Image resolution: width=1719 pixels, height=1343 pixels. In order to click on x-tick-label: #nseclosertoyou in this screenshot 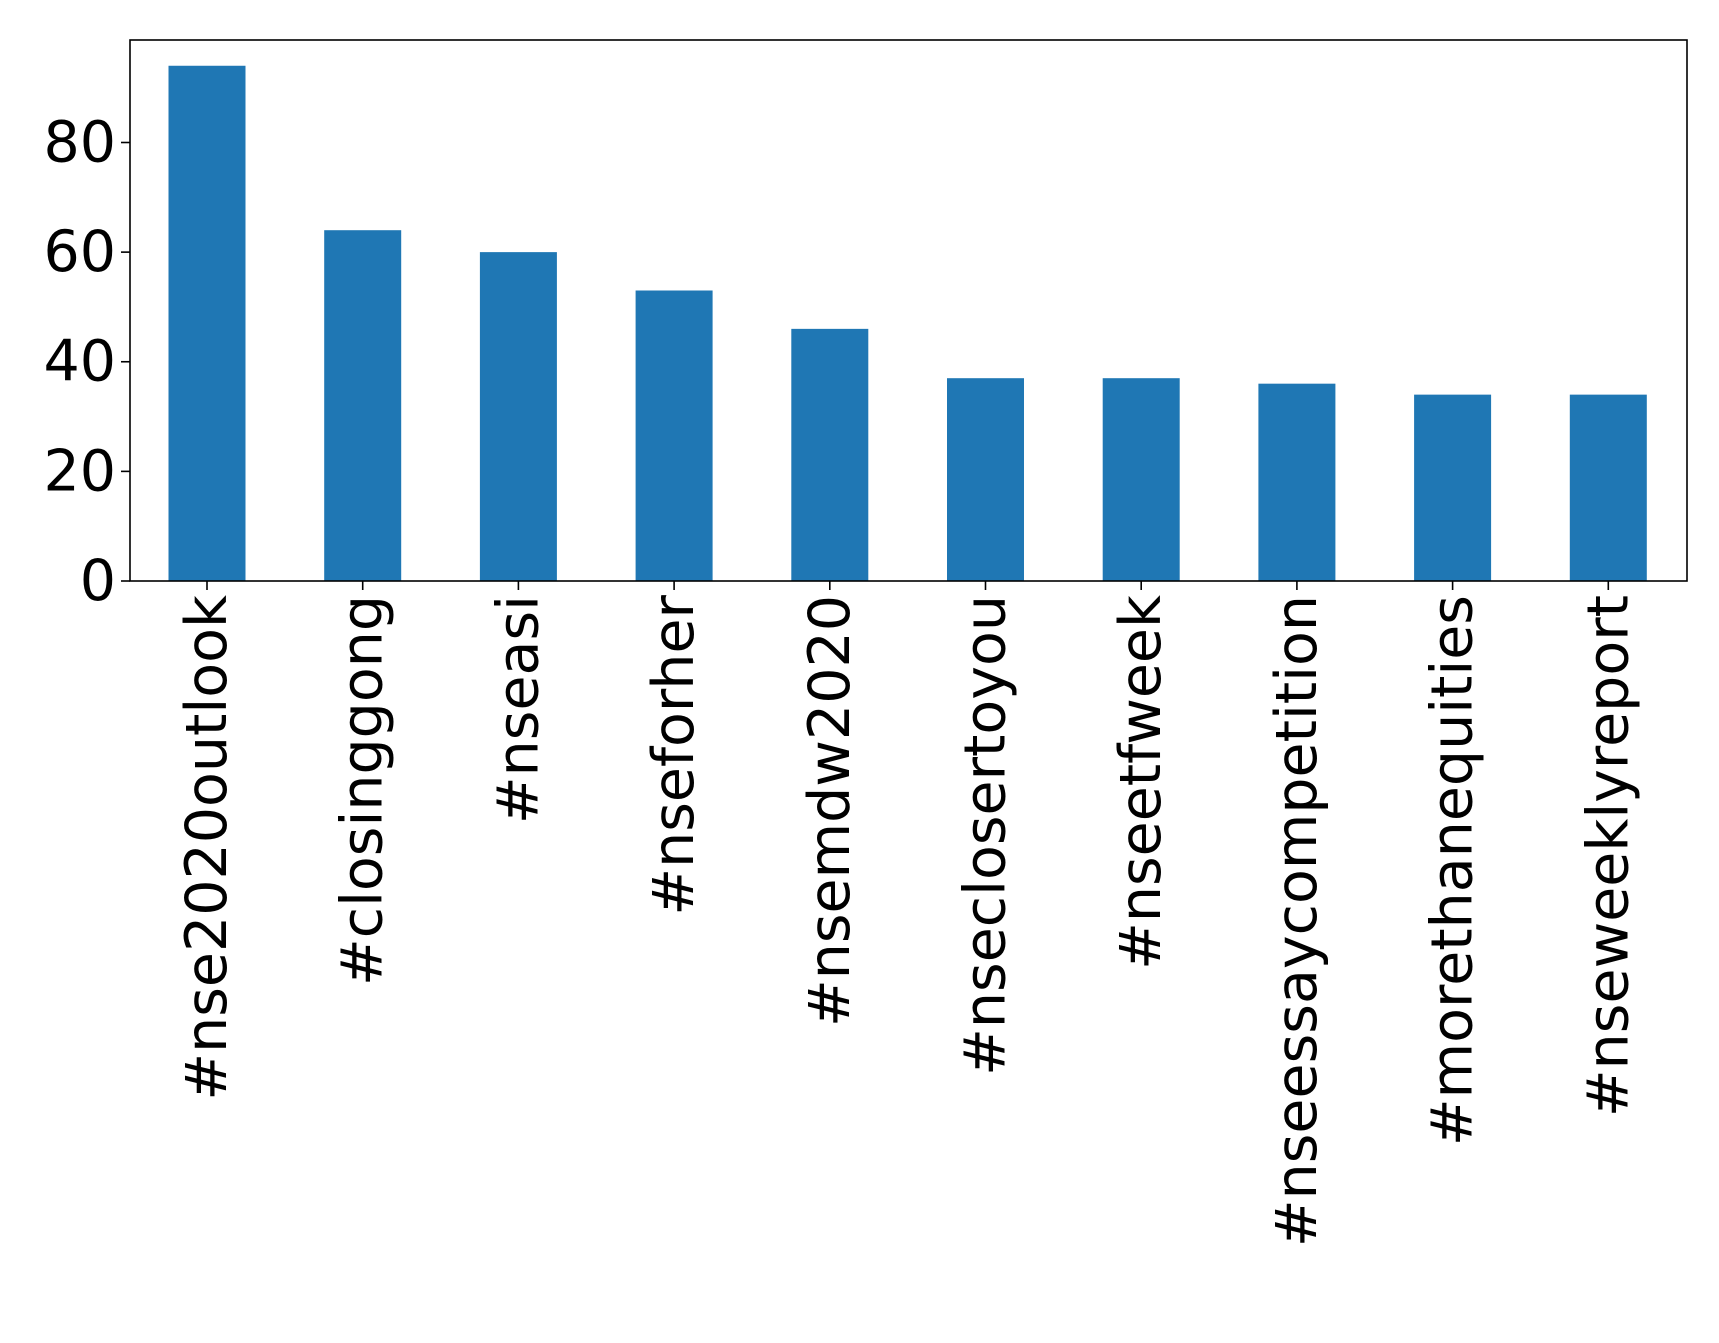, I will do `click(986, 835)`.